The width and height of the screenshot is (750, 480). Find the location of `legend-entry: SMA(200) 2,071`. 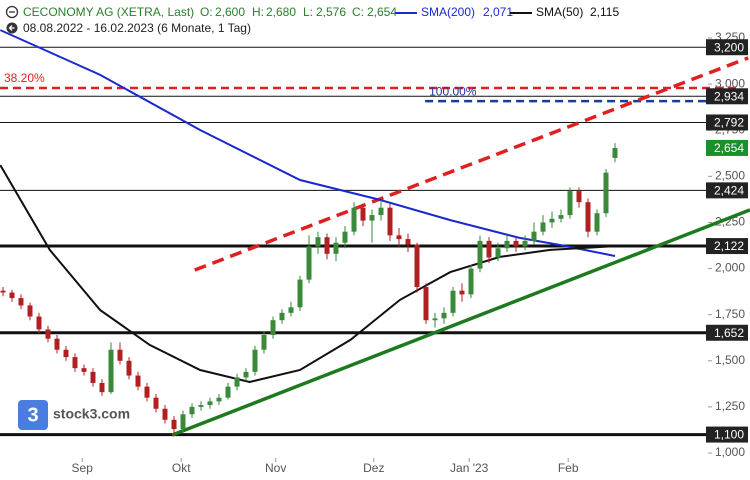

legend-entry: SMA(200) 2,071 is located at coordinates (454, 12).